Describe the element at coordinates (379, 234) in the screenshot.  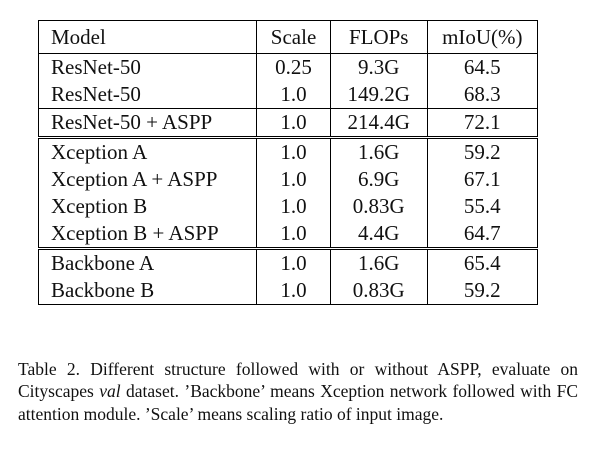
I see `cell-flops: 4.4G` at that location.